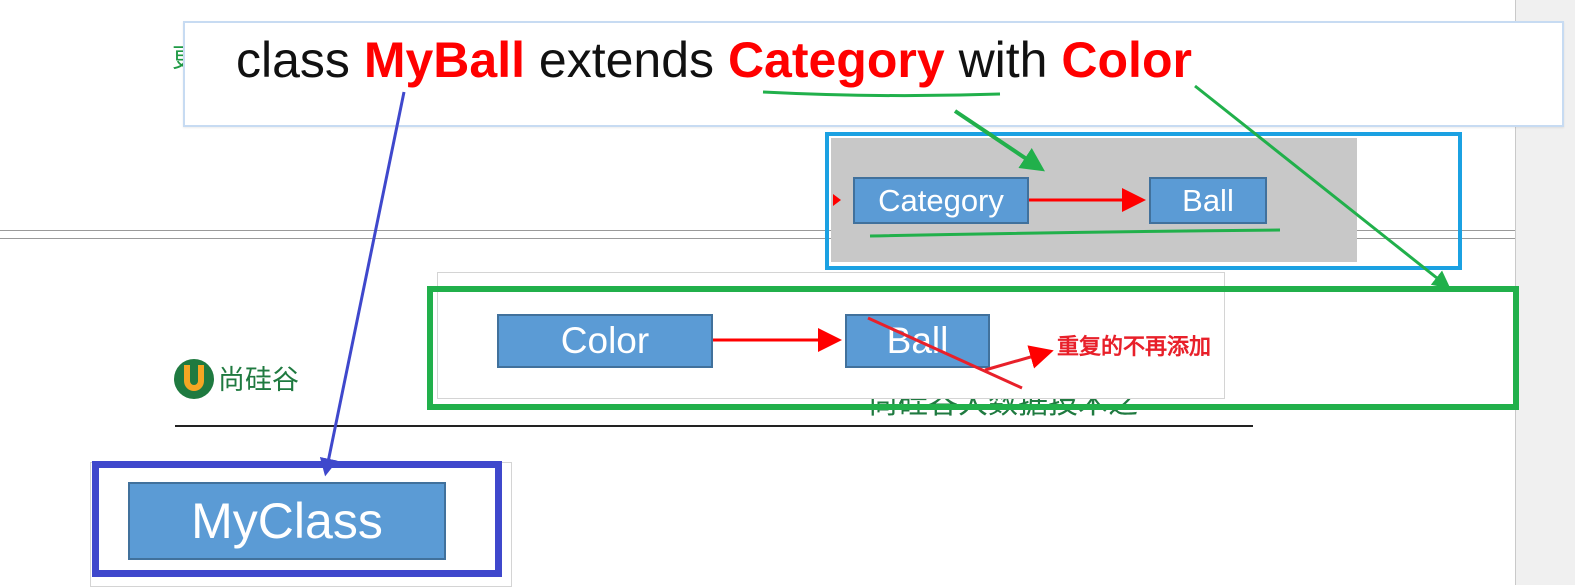 The width and height of the screenshot is (1575, 587). I want to click on keyword-with: with, so click(1003, 60).